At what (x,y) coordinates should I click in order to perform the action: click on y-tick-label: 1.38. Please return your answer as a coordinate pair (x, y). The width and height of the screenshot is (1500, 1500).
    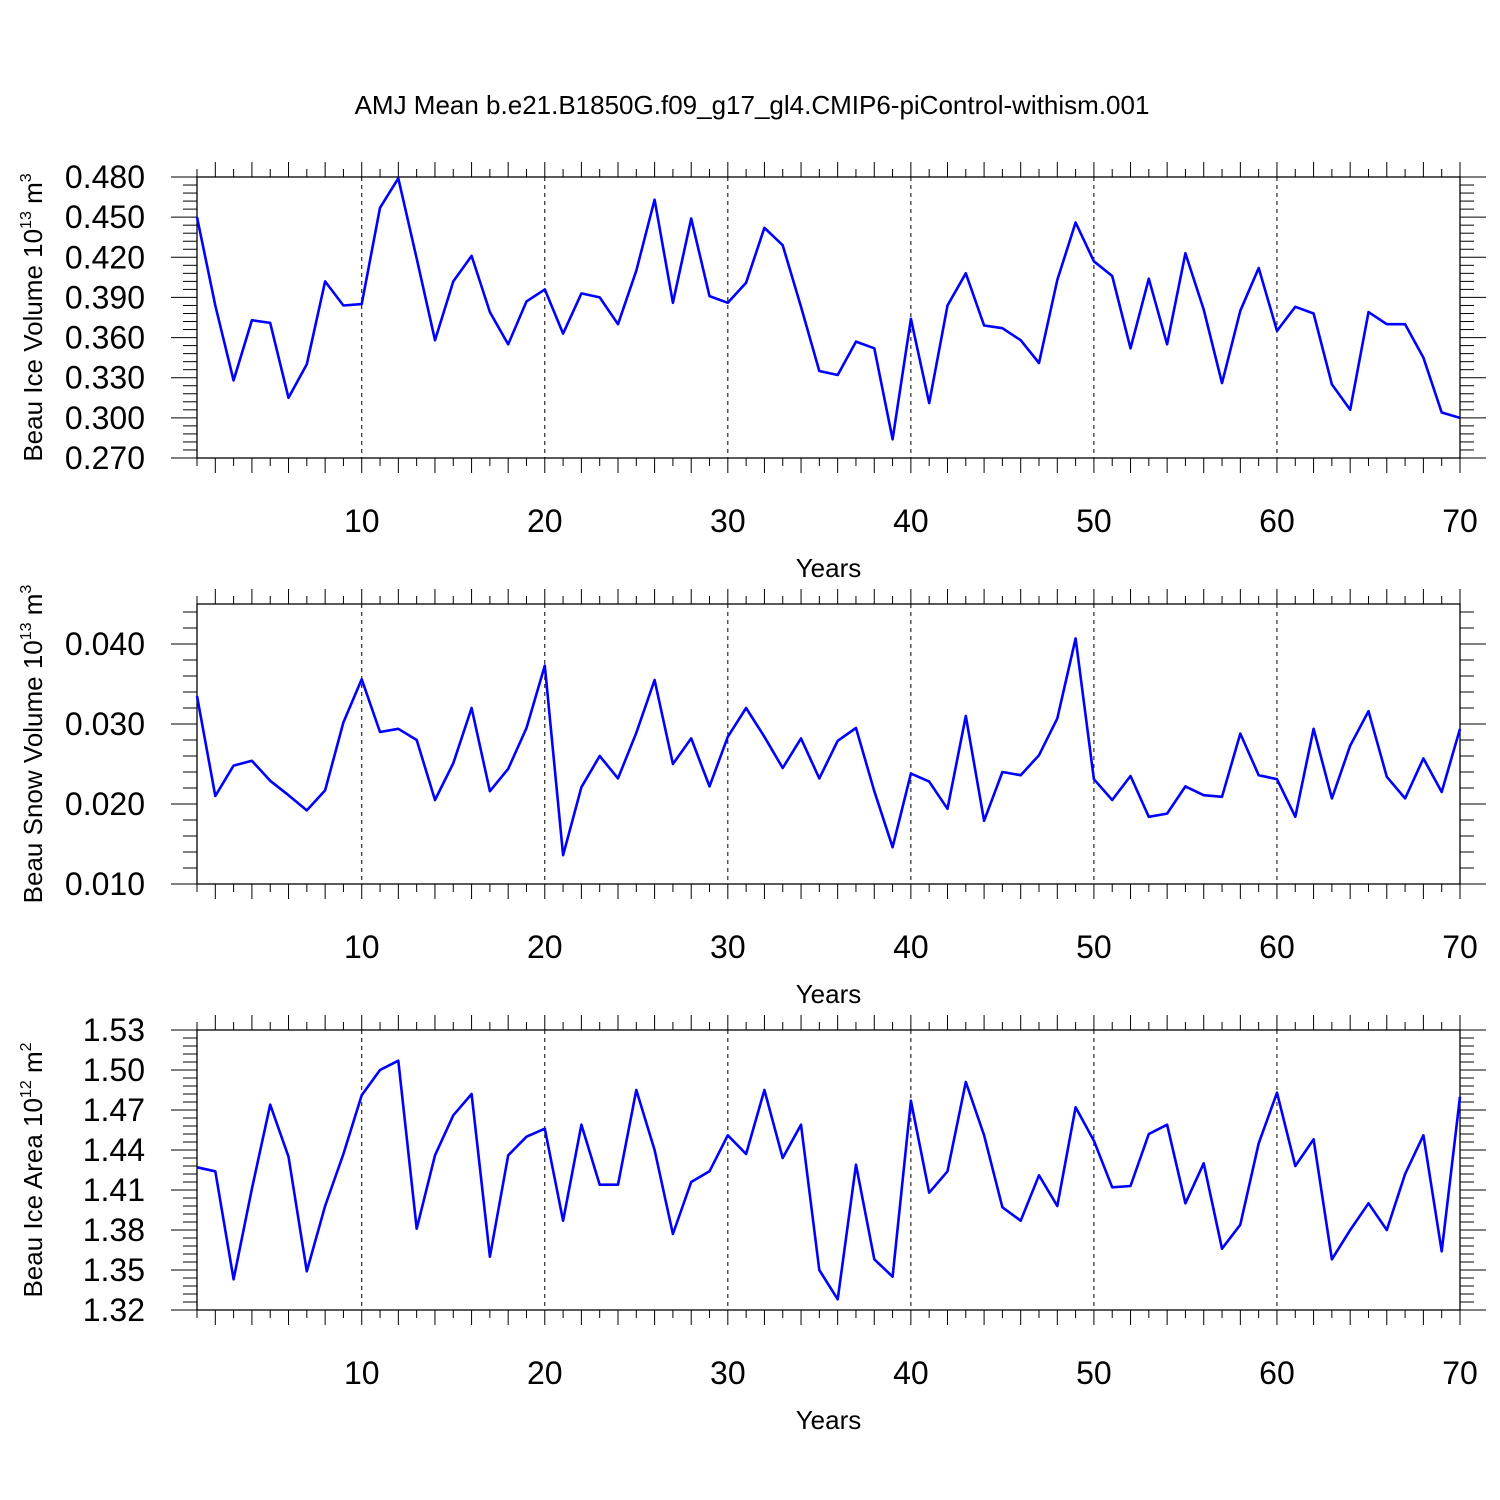
    Looking at the image, I should click on (114, 1230).